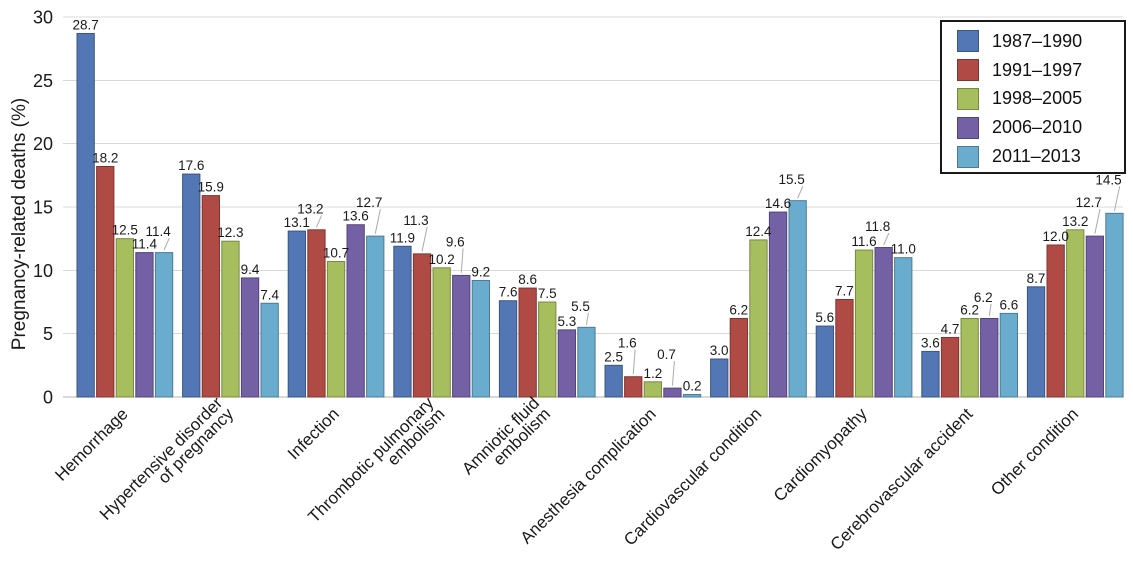 This screenshot has height=578, width=1133. Describe the element at coordinates (1033, 70) in the screenshot. I see `legend-item: 1991–1997` at that location.